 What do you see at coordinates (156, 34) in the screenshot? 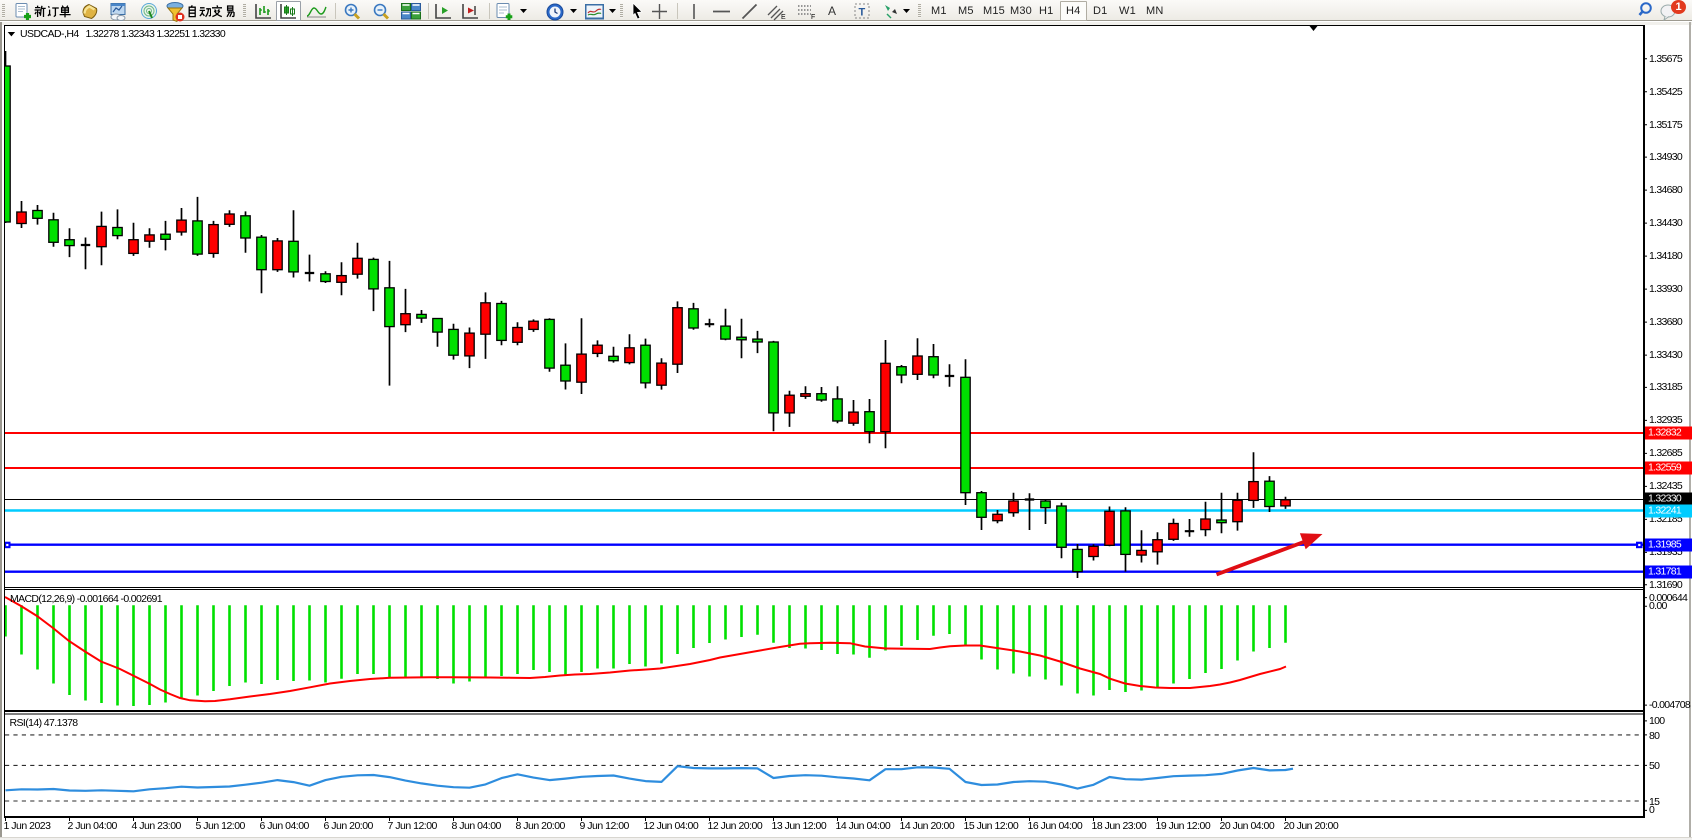
I see `svg-text:1.32278 1.32343 1.32251 1.3233: 1.32278 1.32343 1.32251 1.32330` at bounding box center [156, 34].